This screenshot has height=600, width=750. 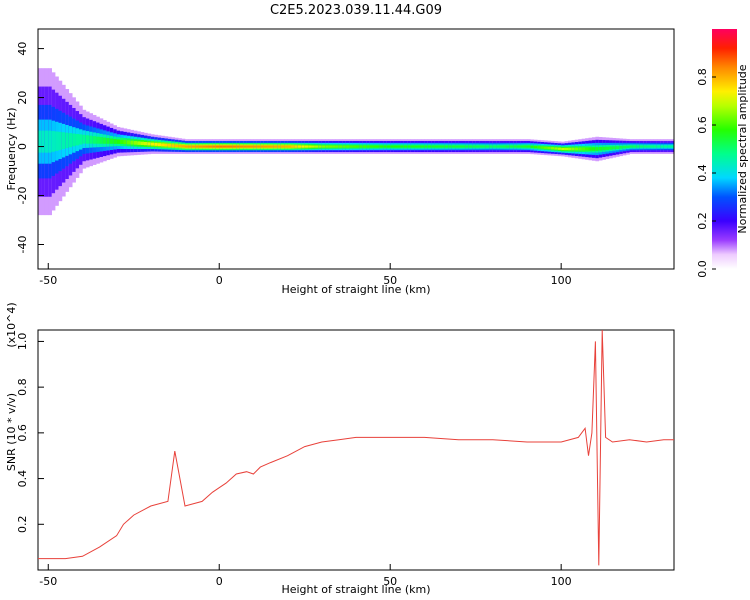 What do you see at coordinates (22, 433) in the screenshot?
I see `y-tick-label: 0.6` at bounding box center [22, 433].